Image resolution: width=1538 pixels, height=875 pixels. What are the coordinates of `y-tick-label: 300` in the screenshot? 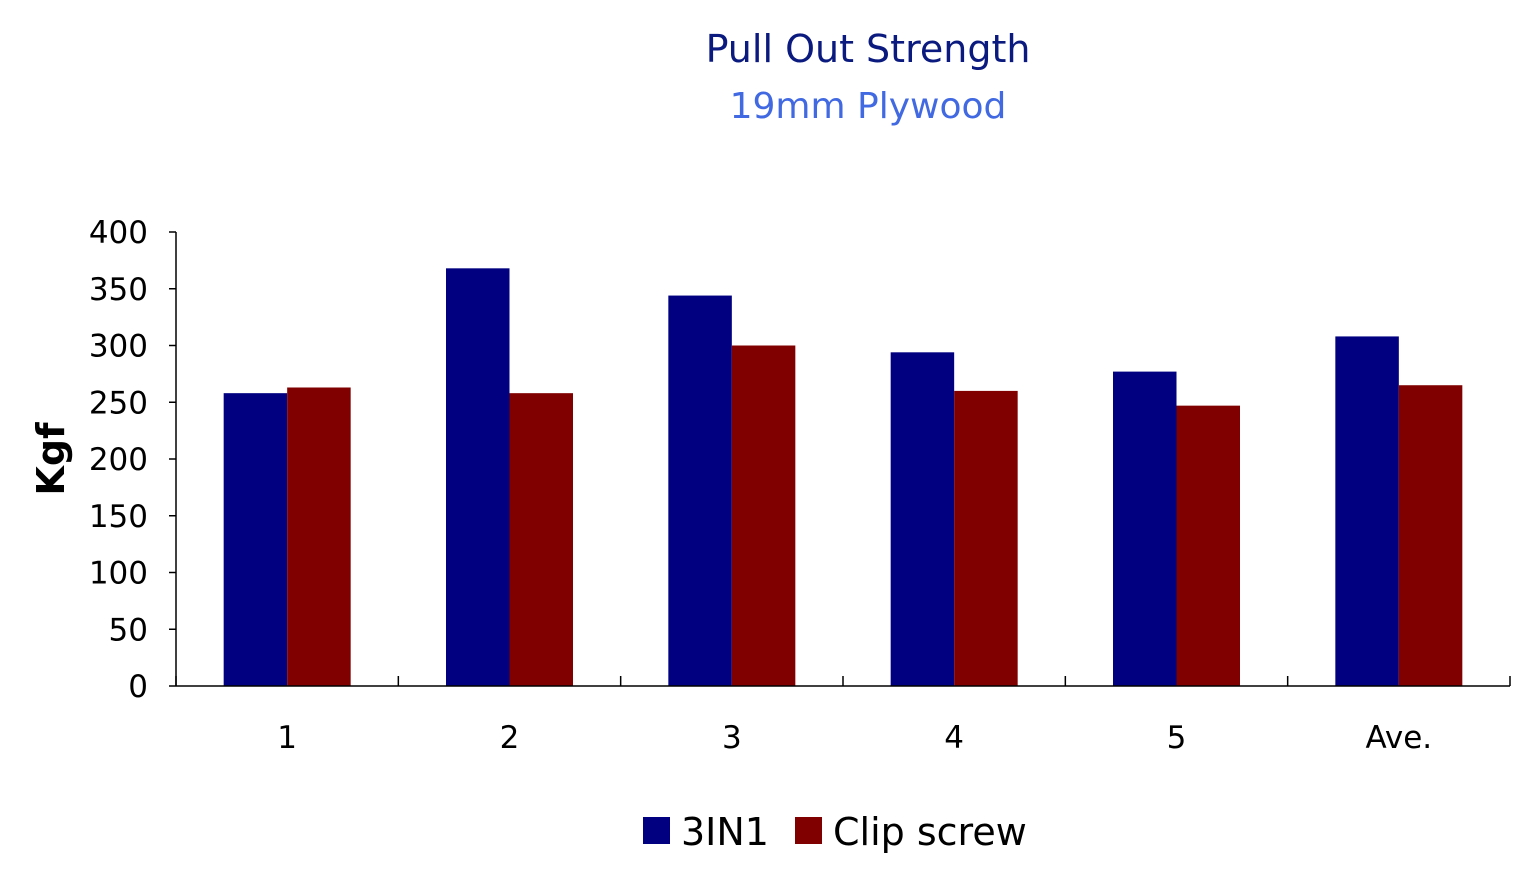 It's located at (118, 347).